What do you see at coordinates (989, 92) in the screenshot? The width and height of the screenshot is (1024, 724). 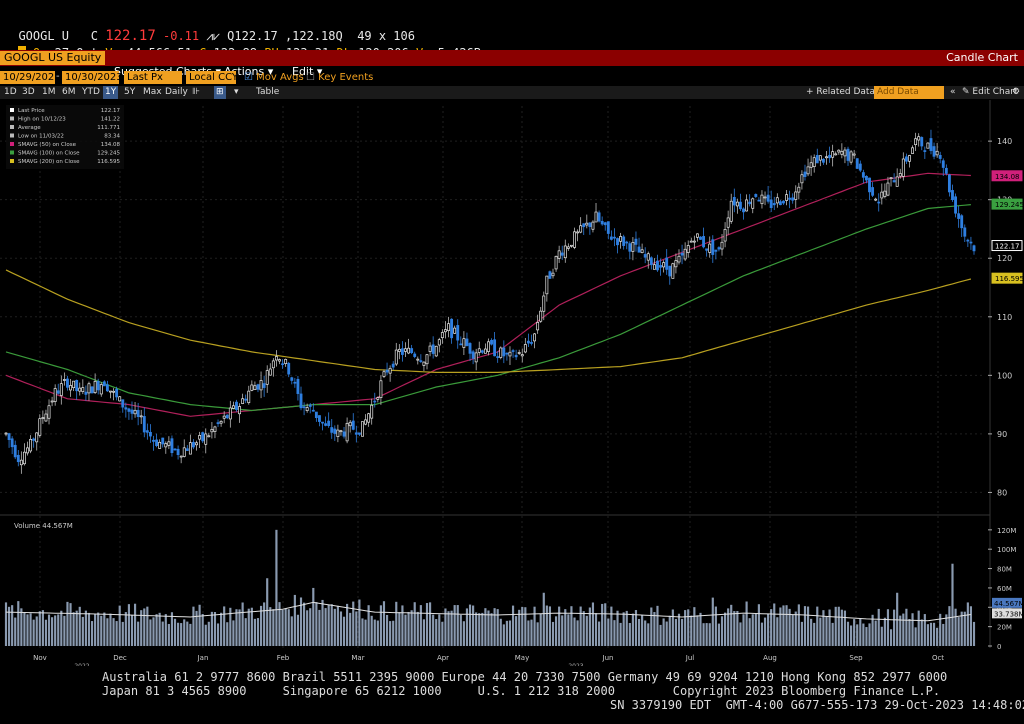 I see `edit-chart-button: ✎ Edit Chart` at bounding box center [989, 92].